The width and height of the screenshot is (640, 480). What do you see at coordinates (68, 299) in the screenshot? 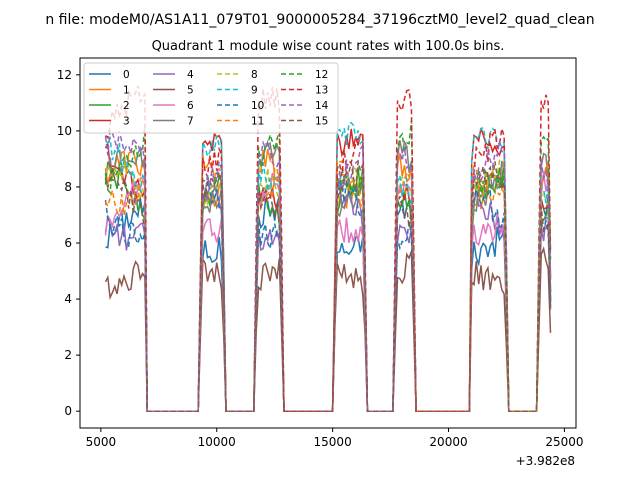
I see `y-tick-label: 4` at bounding box center [68, 299].